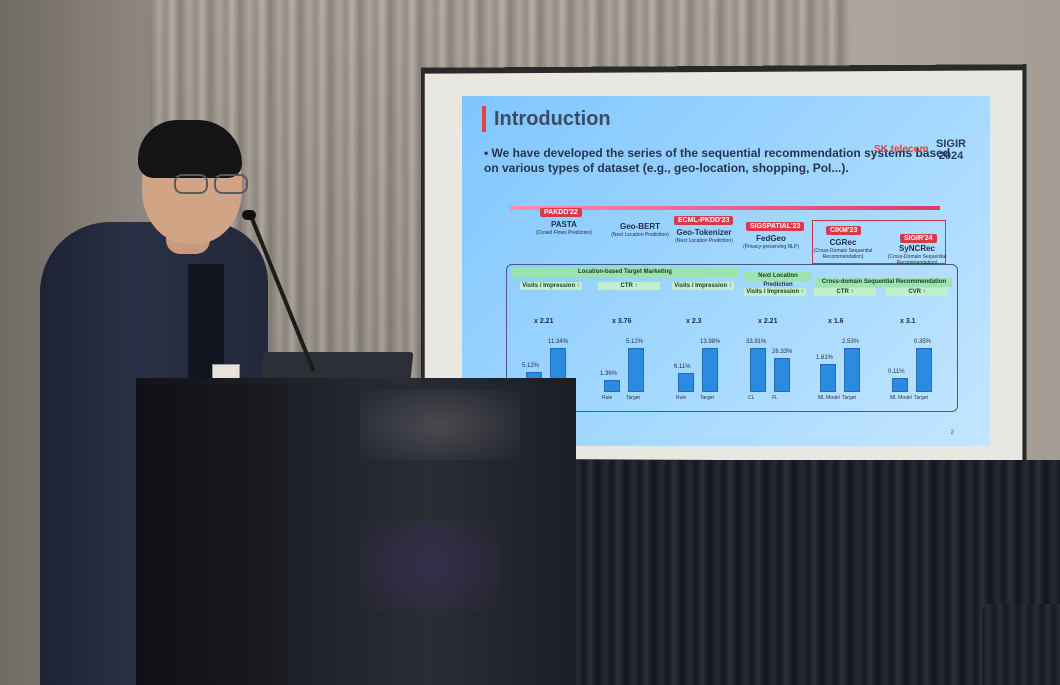 The height and width of the screenshot is (685, 1060). What do you see at coordinates (430, 565) in the screenshot?
I see `podium-reflection` at bounding box center [430, 565].